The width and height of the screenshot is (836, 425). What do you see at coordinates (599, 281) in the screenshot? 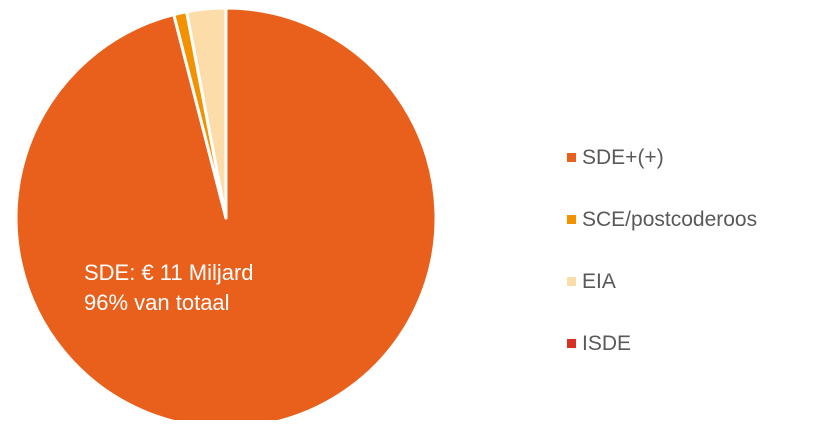
I see `legend-label-eia: EIA` at bounding box center [599, 281].